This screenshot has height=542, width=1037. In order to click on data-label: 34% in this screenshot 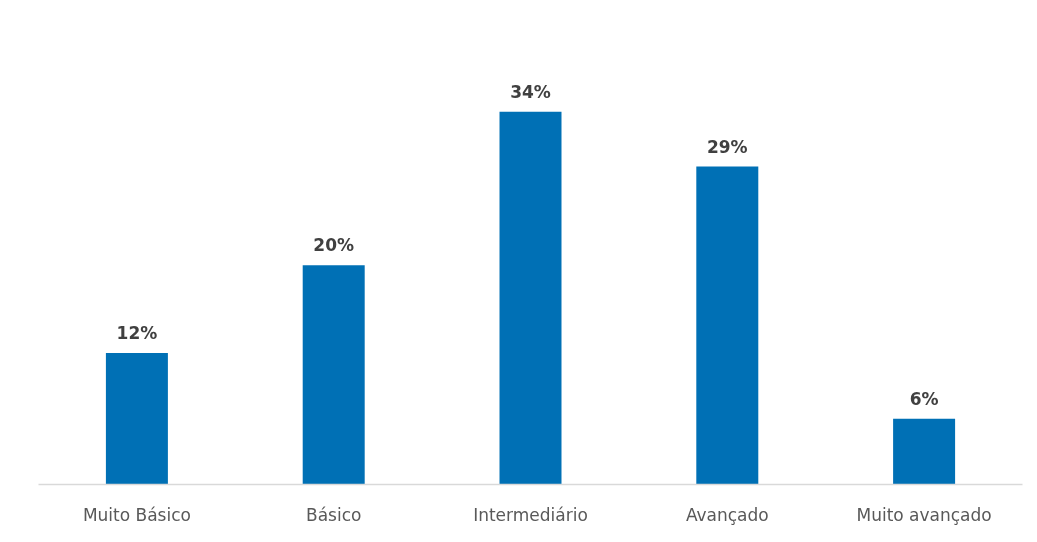, I will do `click(530, 91)`.